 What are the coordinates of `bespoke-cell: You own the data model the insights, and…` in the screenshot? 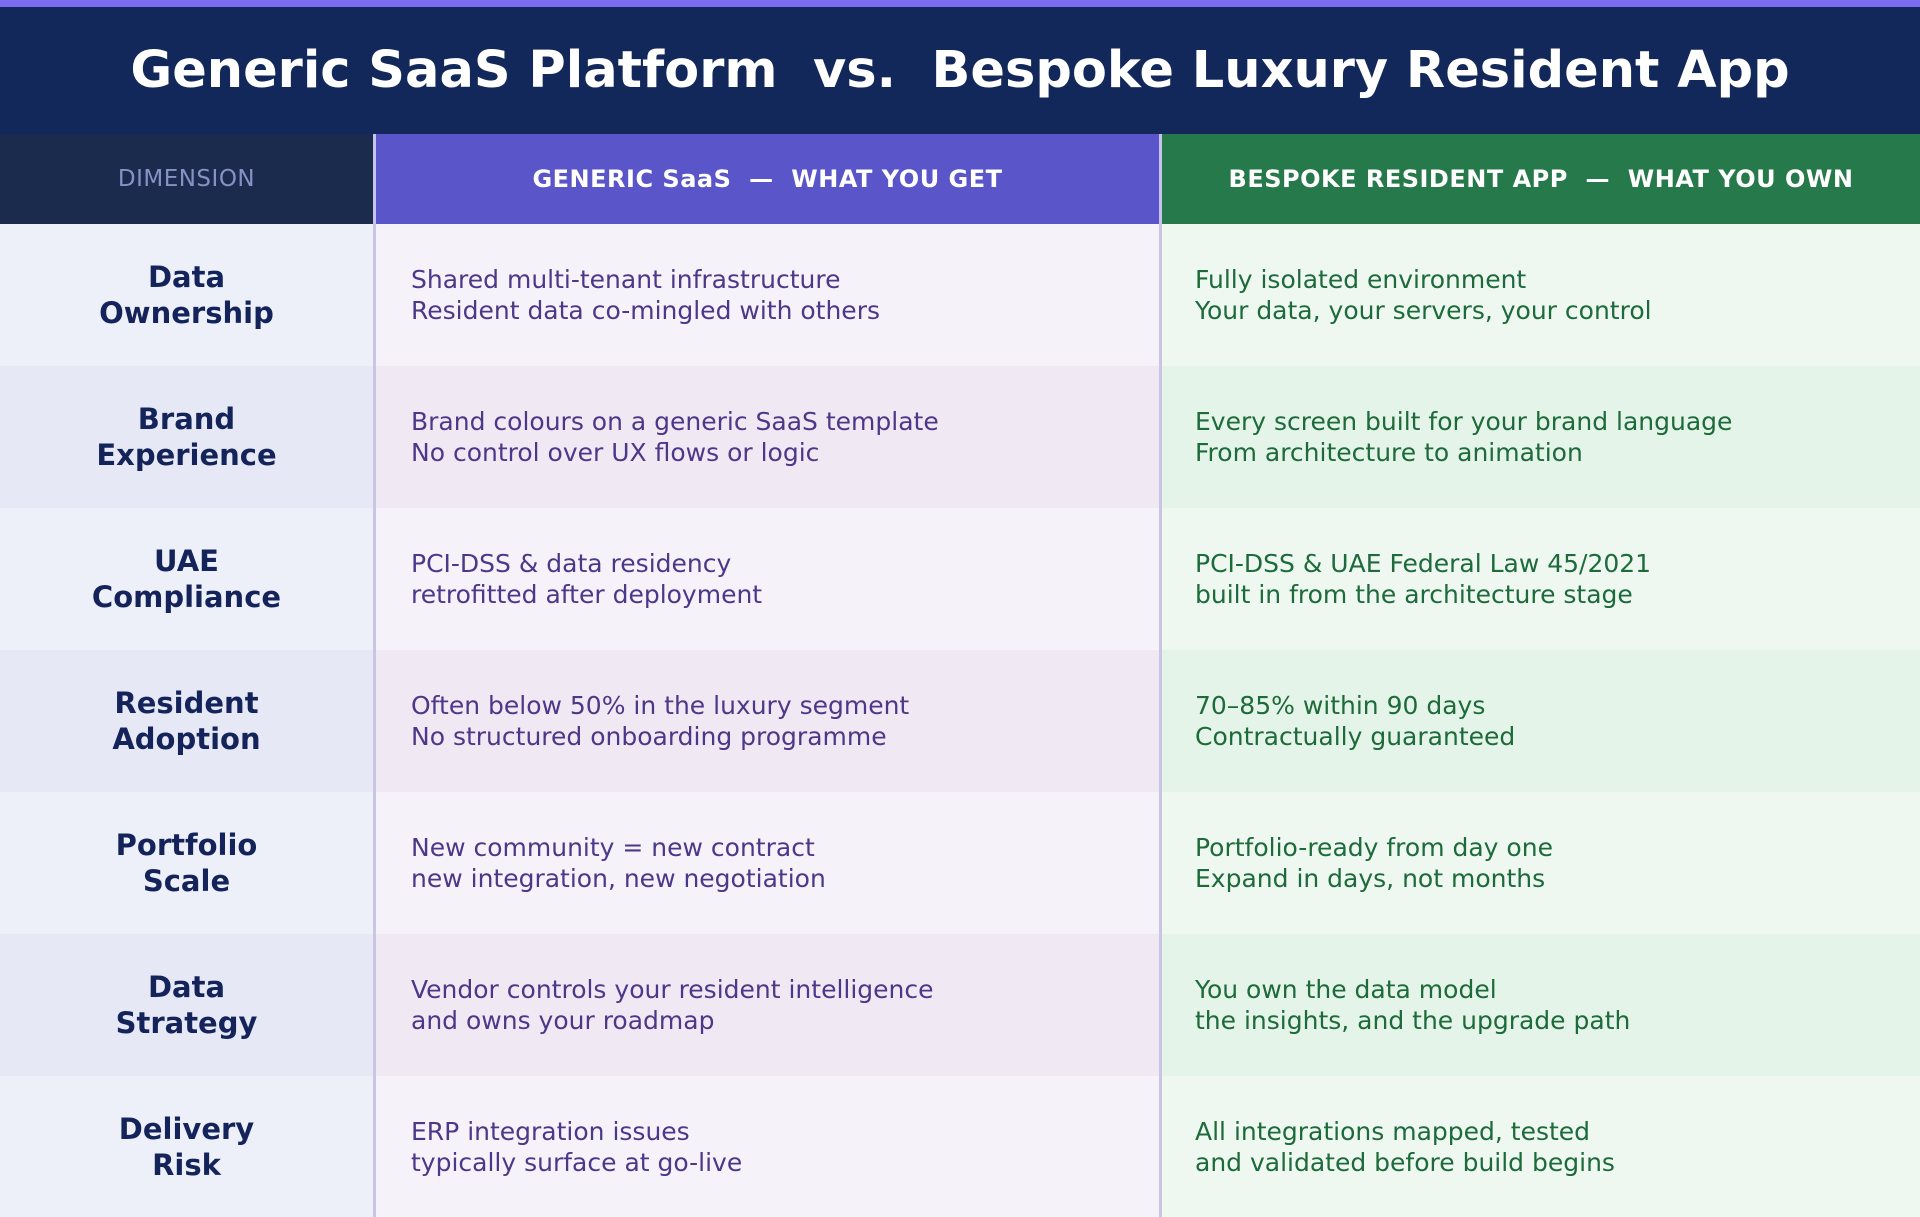 It's located at (1539, 1005).